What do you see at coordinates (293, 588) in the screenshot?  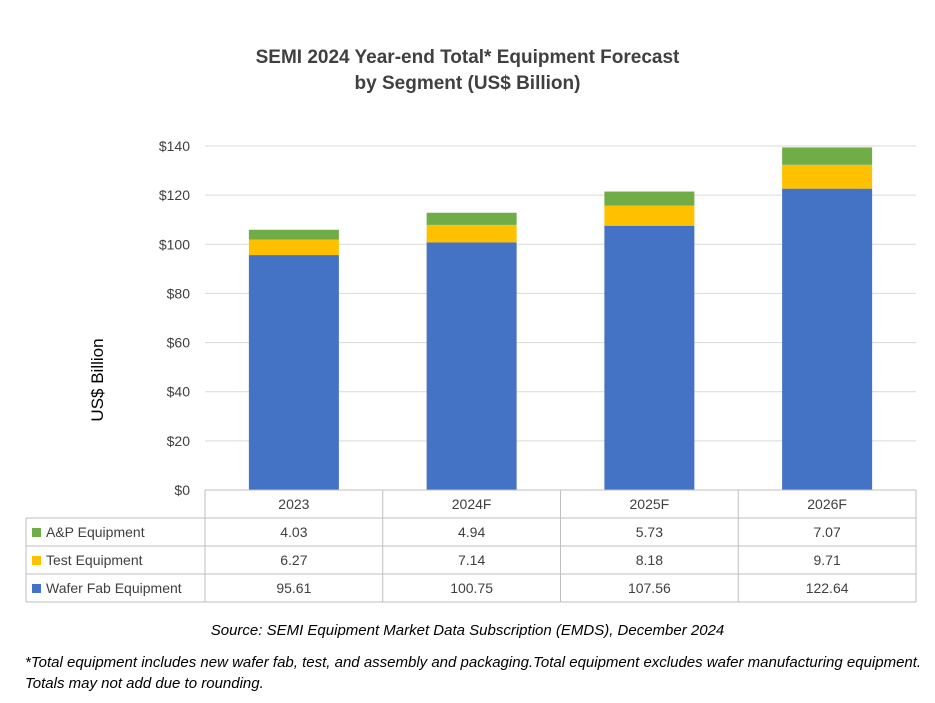 I see `data-label: 95.61` at bounding box center [293, 588].